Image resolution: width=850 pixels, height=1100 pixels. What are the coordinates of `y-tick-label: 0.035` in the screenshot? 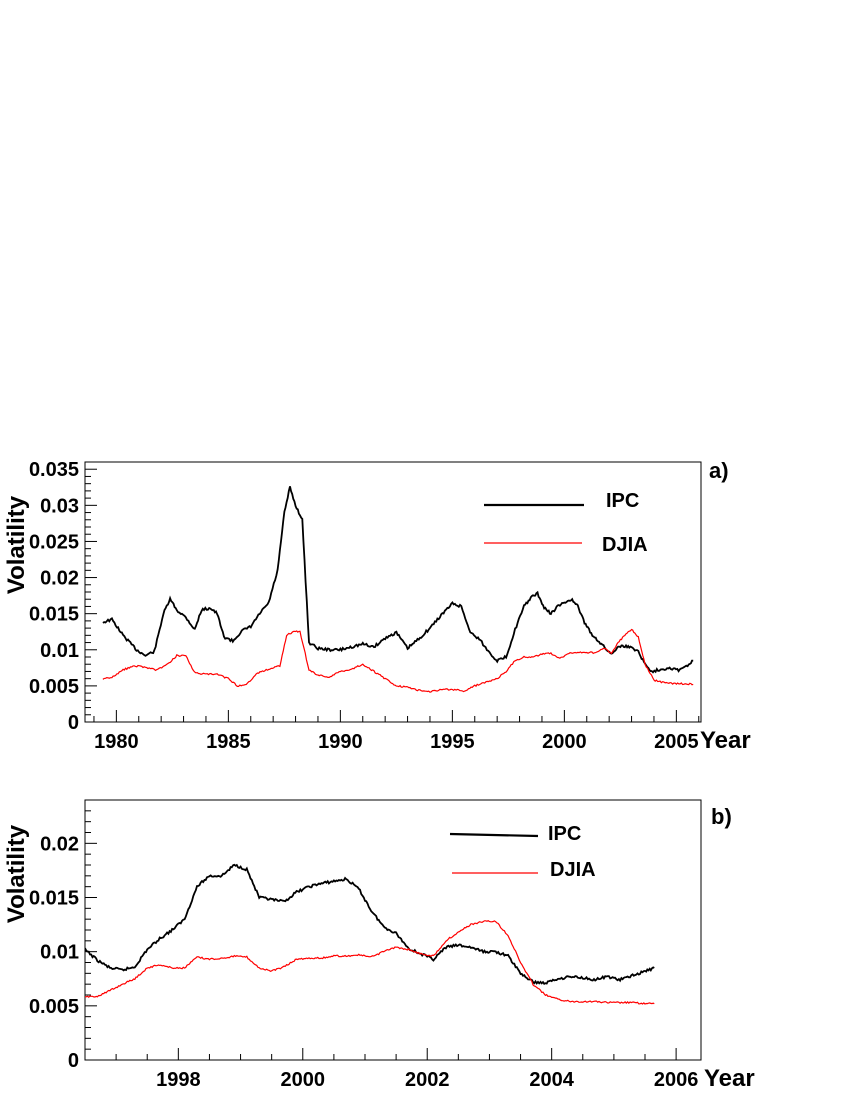 It's located at (54, 470).